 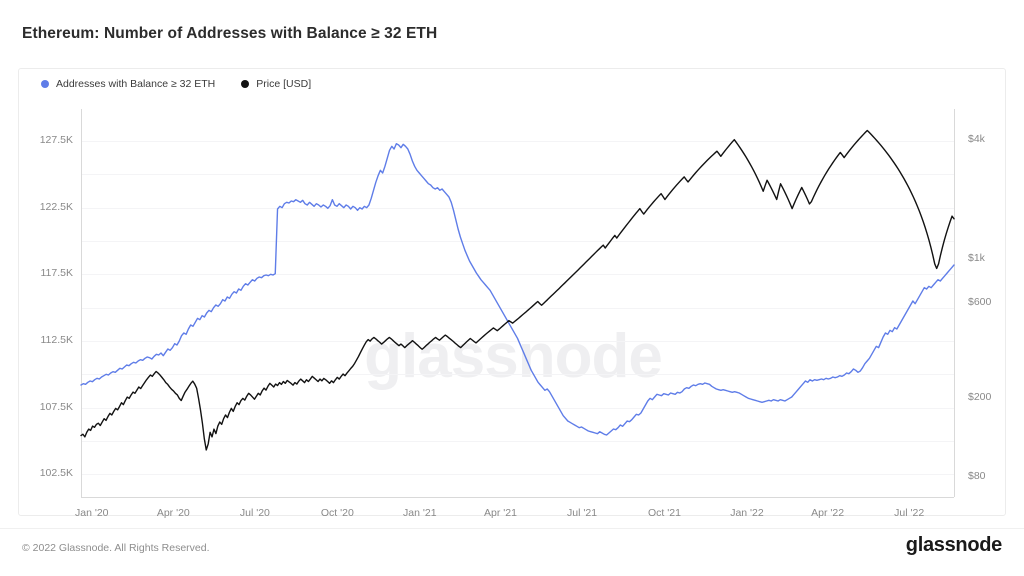 I want to click on x-tick-9: Apr '22, so click(x=828, y=513).